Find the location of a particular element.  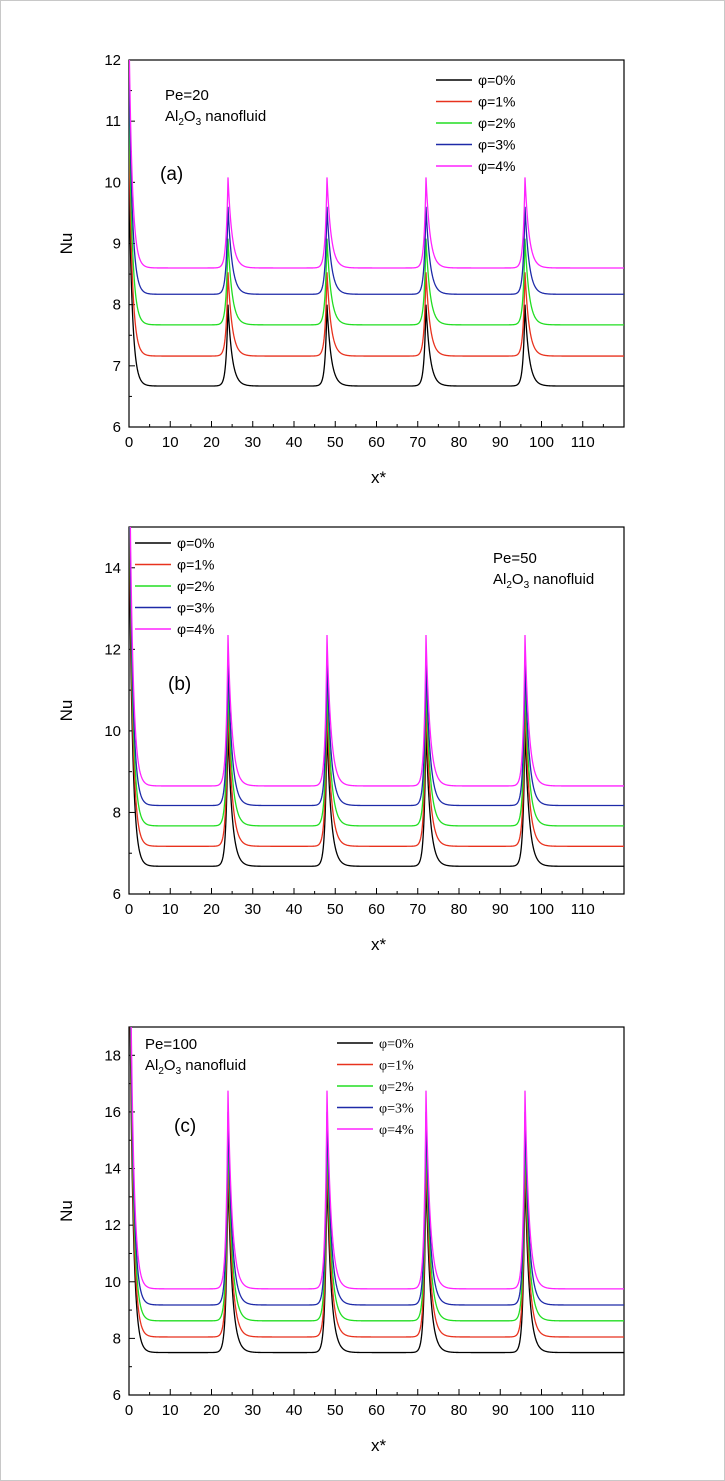

annotation-pe: Pe=100 is located at coordinates (171, 1044).